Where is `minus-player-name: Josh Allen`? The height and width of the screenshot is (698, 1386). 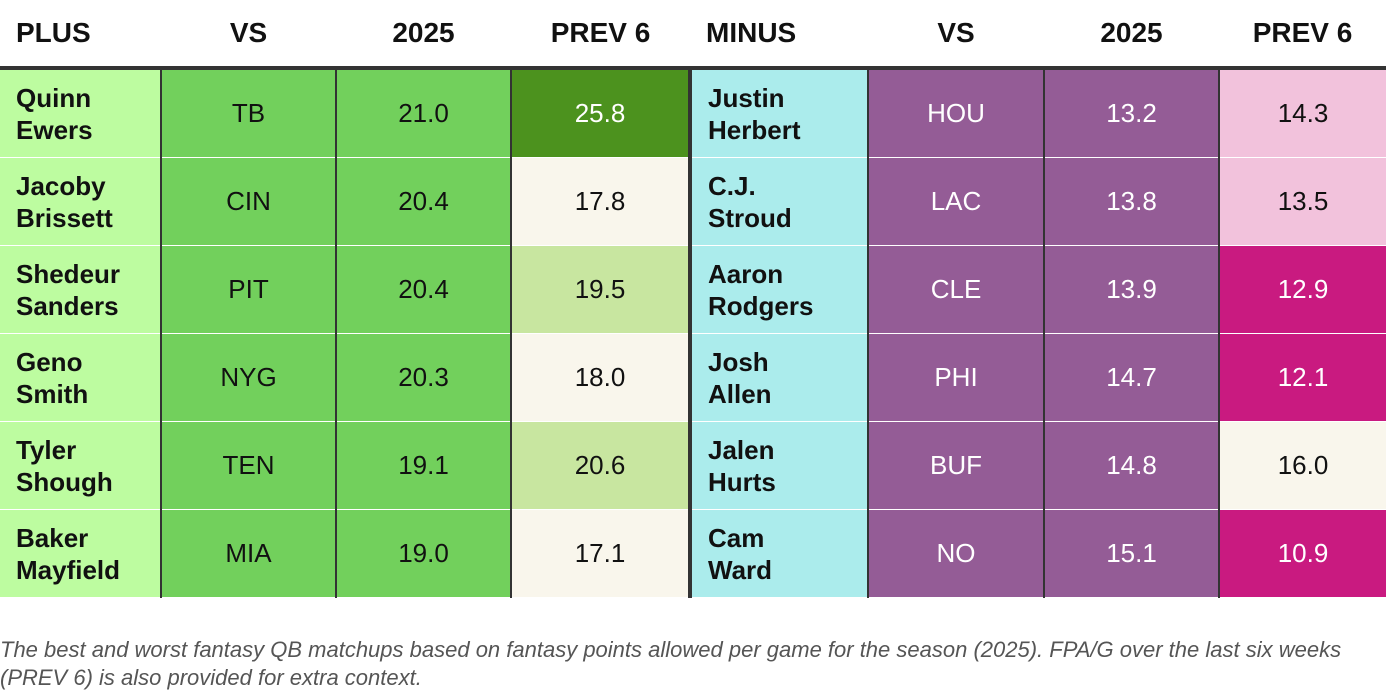 minus-player-name: Josh Allen is located at coordinates (779, 377).